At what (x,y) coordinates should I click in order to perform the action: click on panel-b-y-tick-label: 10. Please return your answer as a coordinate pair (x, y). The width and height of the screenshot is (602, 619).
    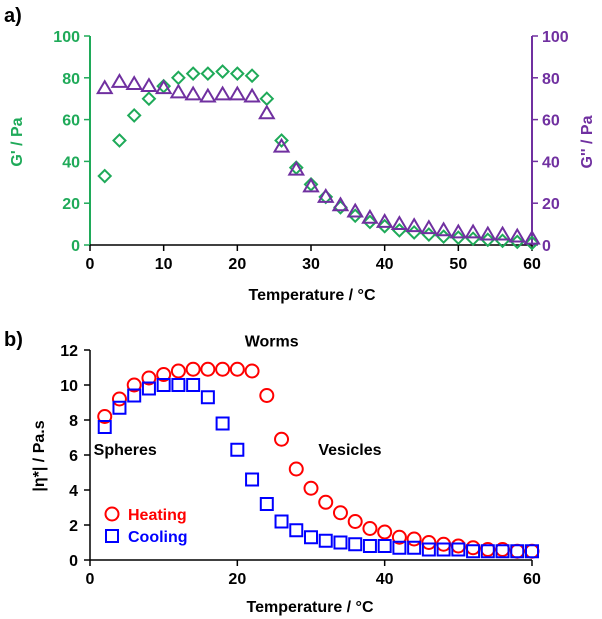
    Looking at the image, I should click on (69, 386).